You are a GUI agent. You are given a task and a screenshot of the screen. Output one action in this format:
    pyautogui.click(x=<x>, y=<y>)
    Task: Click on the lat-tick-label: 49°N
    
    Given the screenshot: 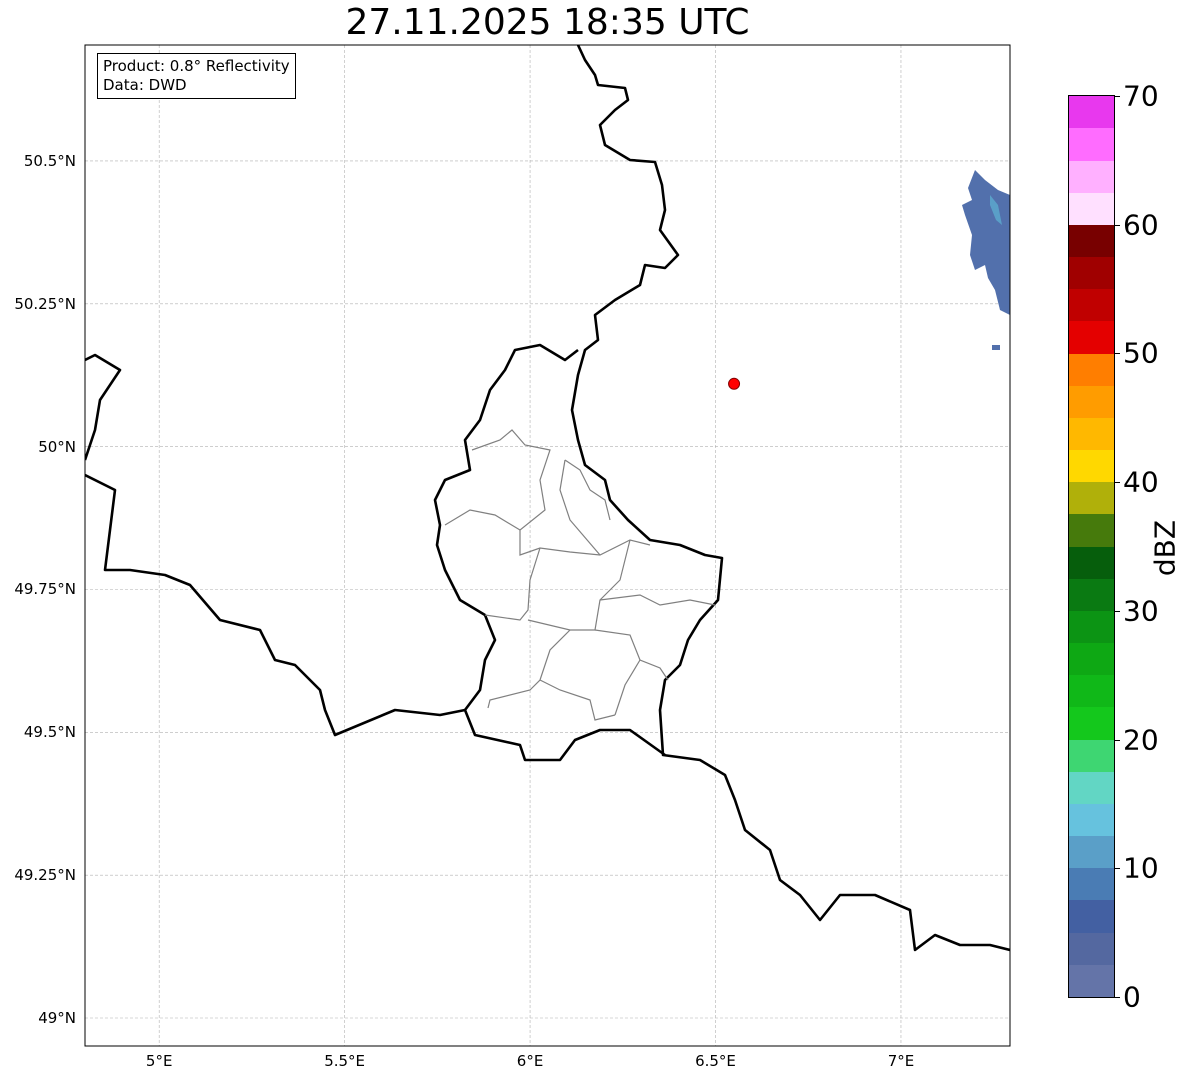 What is the action you would take?
    pyautogui.click(x=57, y=1018)
    